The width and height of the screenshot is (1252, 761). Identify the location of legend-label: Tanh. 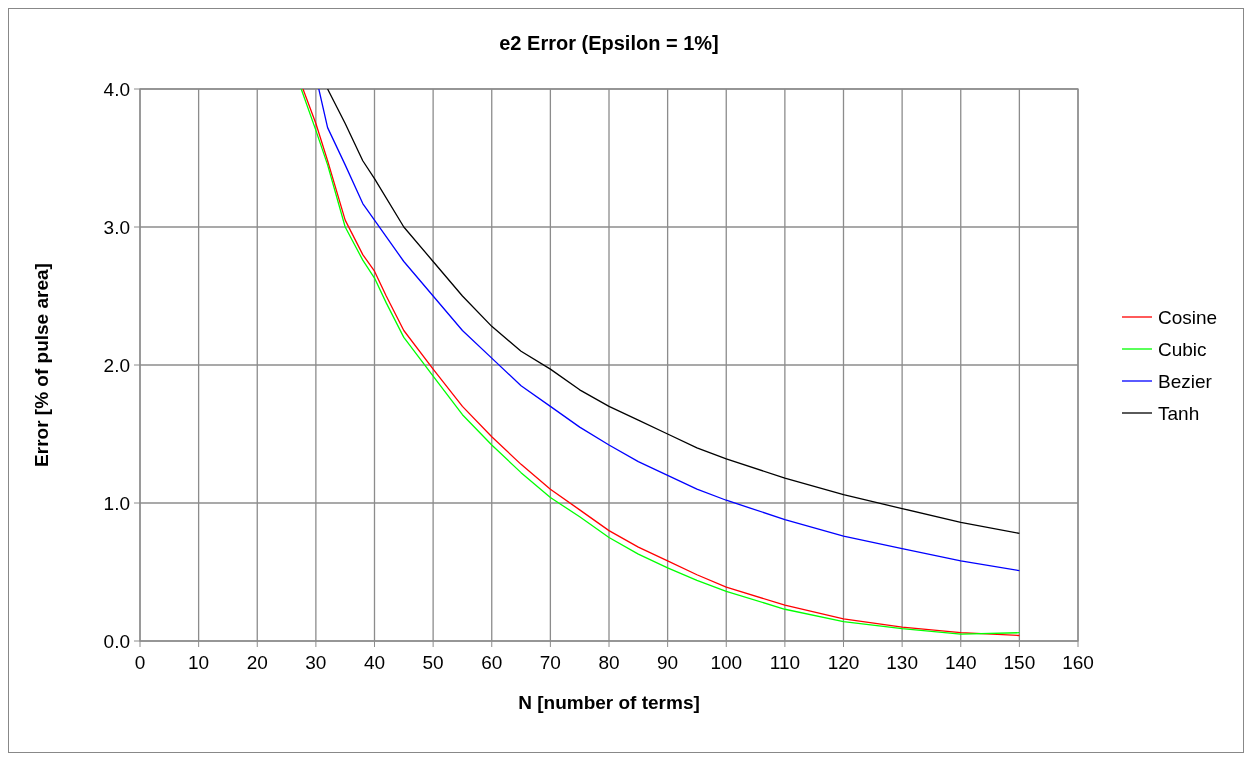
(1179, 413).